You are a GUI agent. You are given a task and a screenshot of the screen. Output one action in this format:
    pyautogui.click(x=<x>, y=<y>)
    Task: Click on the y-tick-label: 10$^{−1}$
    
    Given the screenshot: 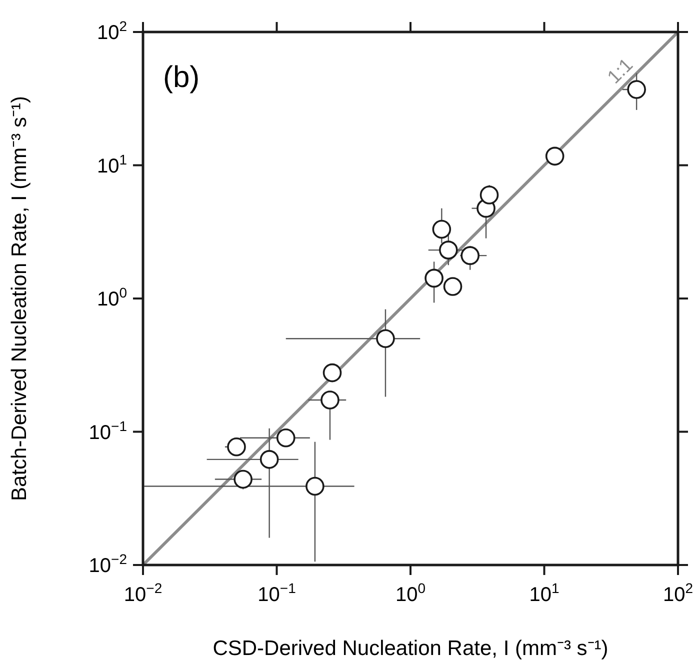 What is the action you would take?
    pyautogui.click(x=108, y=431)
    